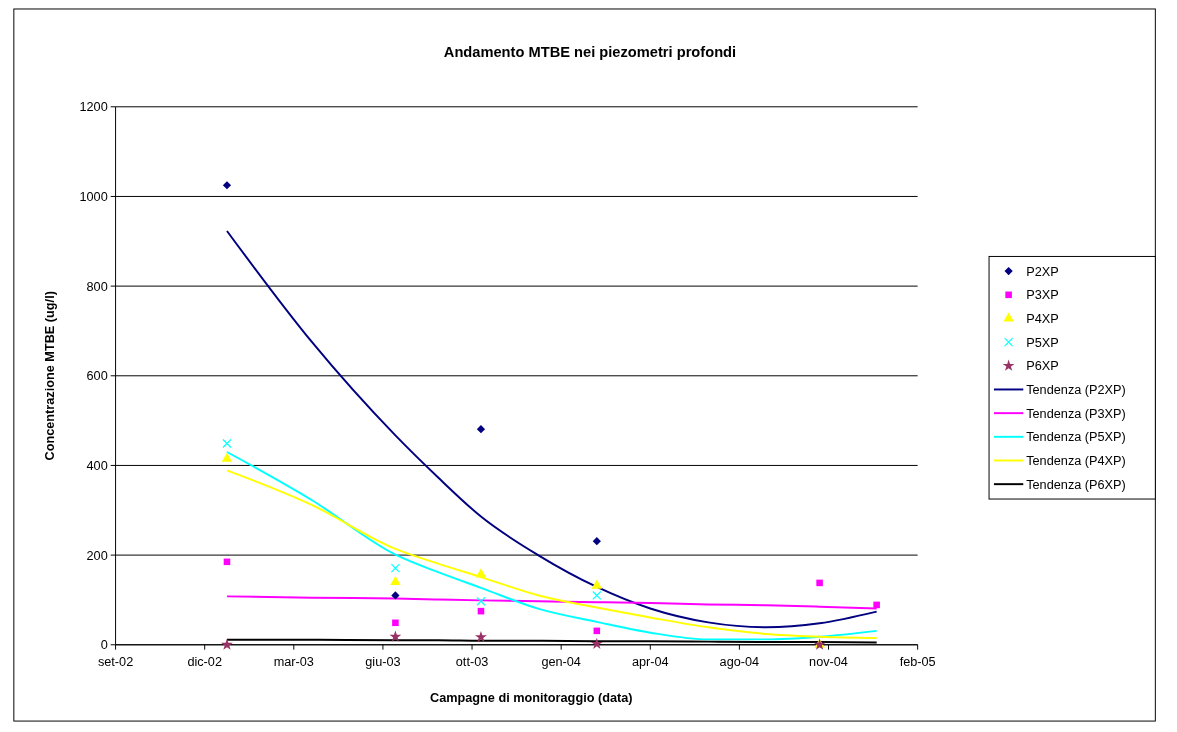 The width and height of the screenshot is (1177, 732). What do you see at coordinates (531, 697) in the screenshot?
I see `x-axis-title: Campagne di monitoraggio (data)` at bounding box center [531, 697].